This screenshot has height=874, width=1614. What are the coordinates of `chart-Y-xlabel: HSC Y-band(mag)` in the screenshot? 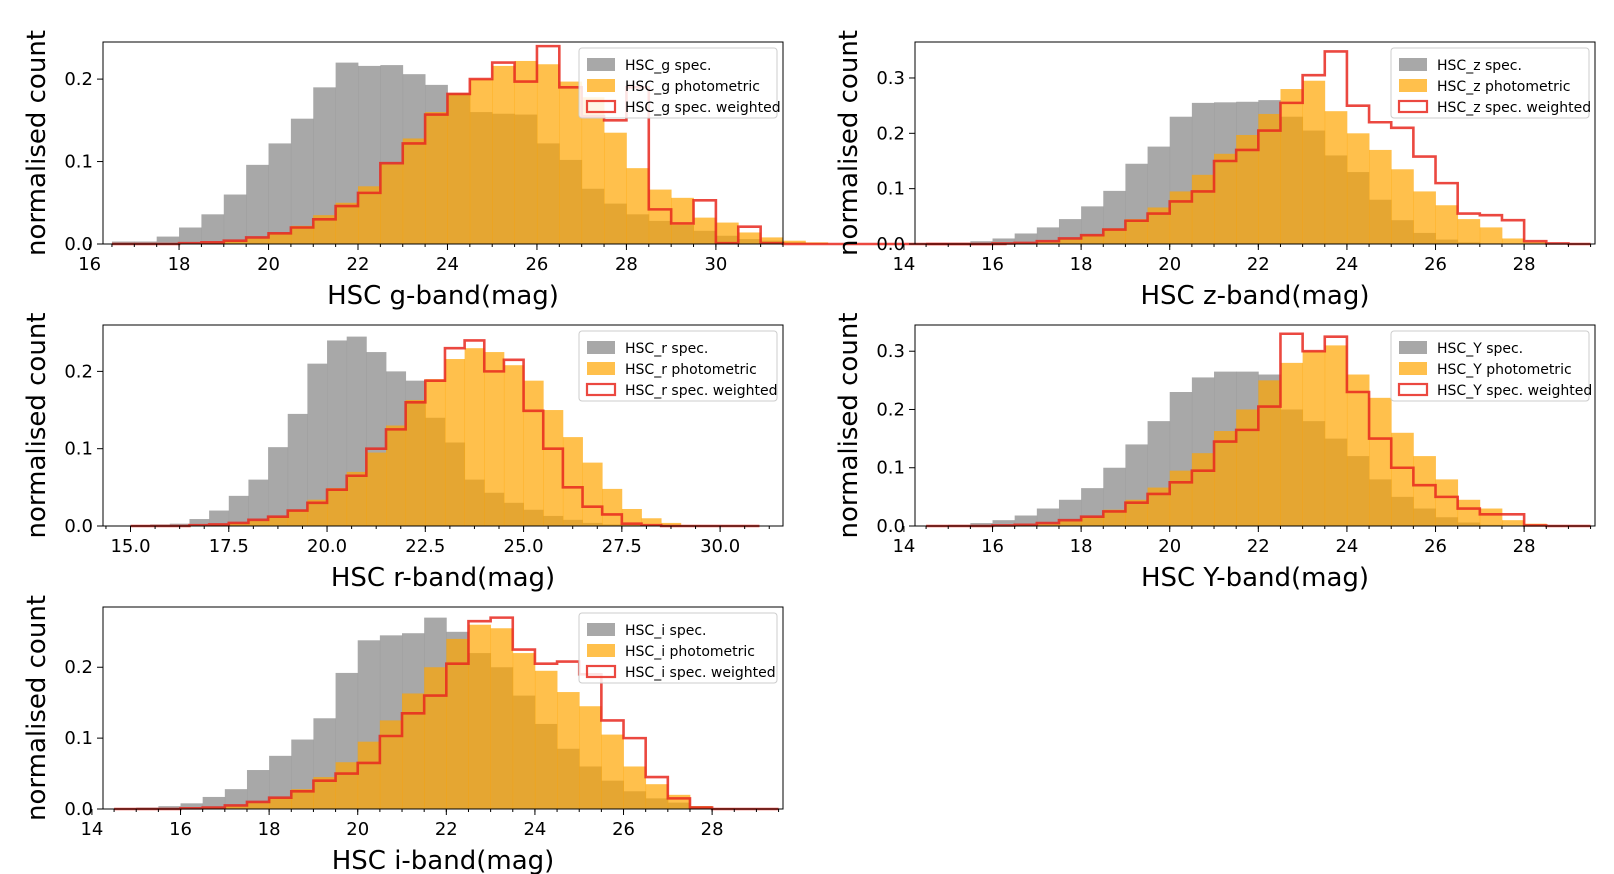 It's located at (1255, 578).